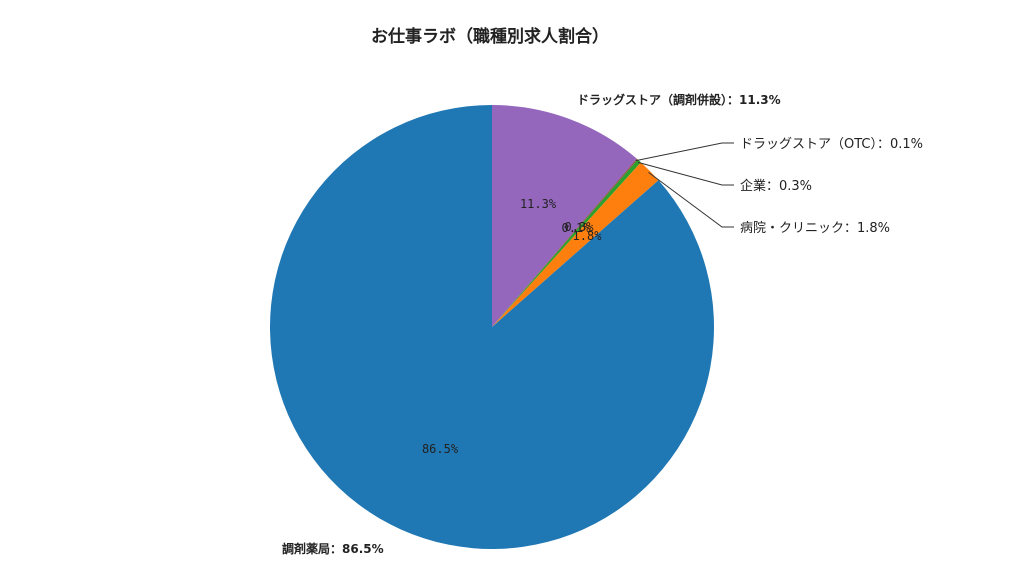  I want to click on leader-lines, so click(684, 185).